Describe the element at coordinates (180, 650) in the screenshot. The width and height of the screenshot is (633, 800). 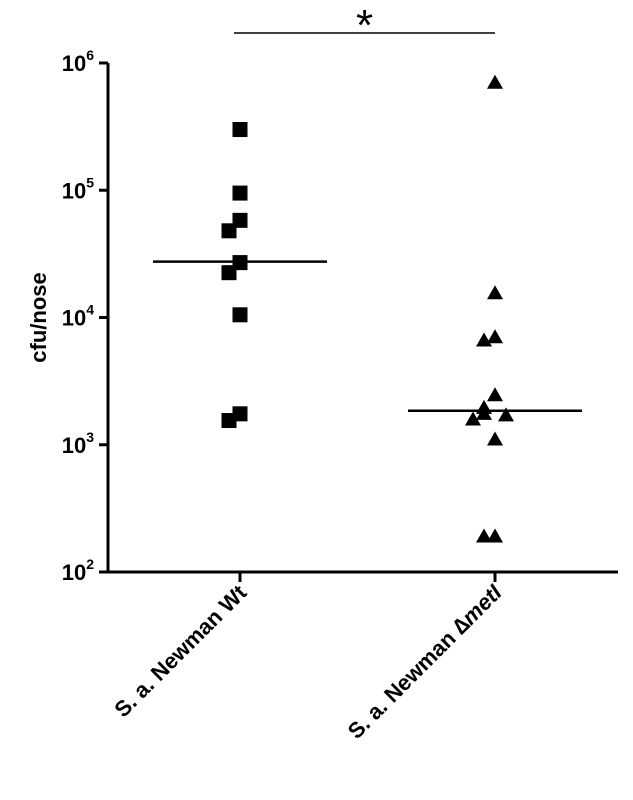
I see `category-label-0: S. a. Newman Wt` at that location.